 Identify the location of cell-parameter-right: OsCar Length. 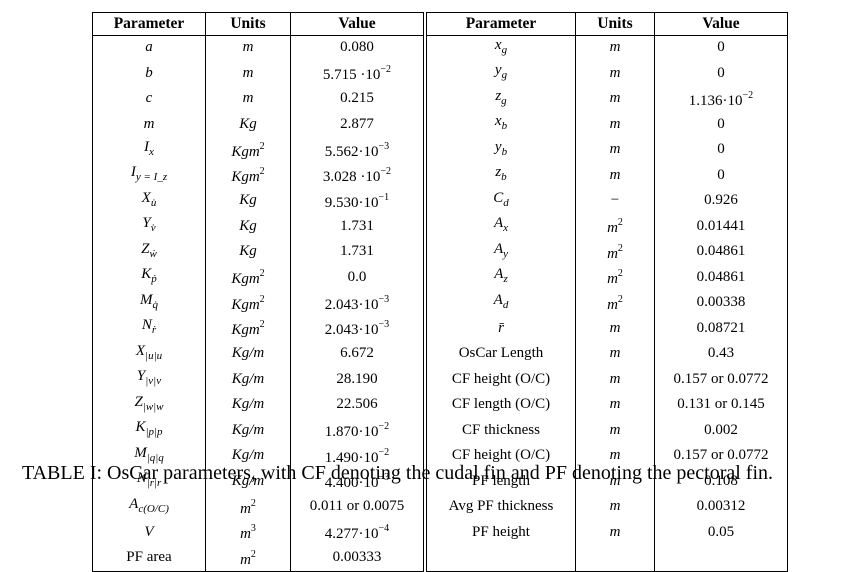
(500, 354).